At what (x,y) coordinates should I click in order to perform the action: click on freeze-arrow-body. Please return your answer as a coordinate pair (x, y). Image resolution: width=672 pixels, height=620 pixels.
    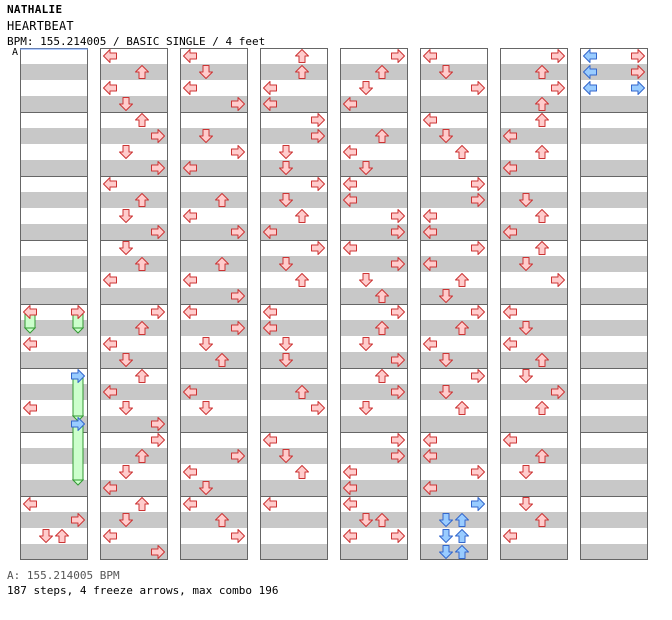
    Looking at the image, I should click on (78, 452).